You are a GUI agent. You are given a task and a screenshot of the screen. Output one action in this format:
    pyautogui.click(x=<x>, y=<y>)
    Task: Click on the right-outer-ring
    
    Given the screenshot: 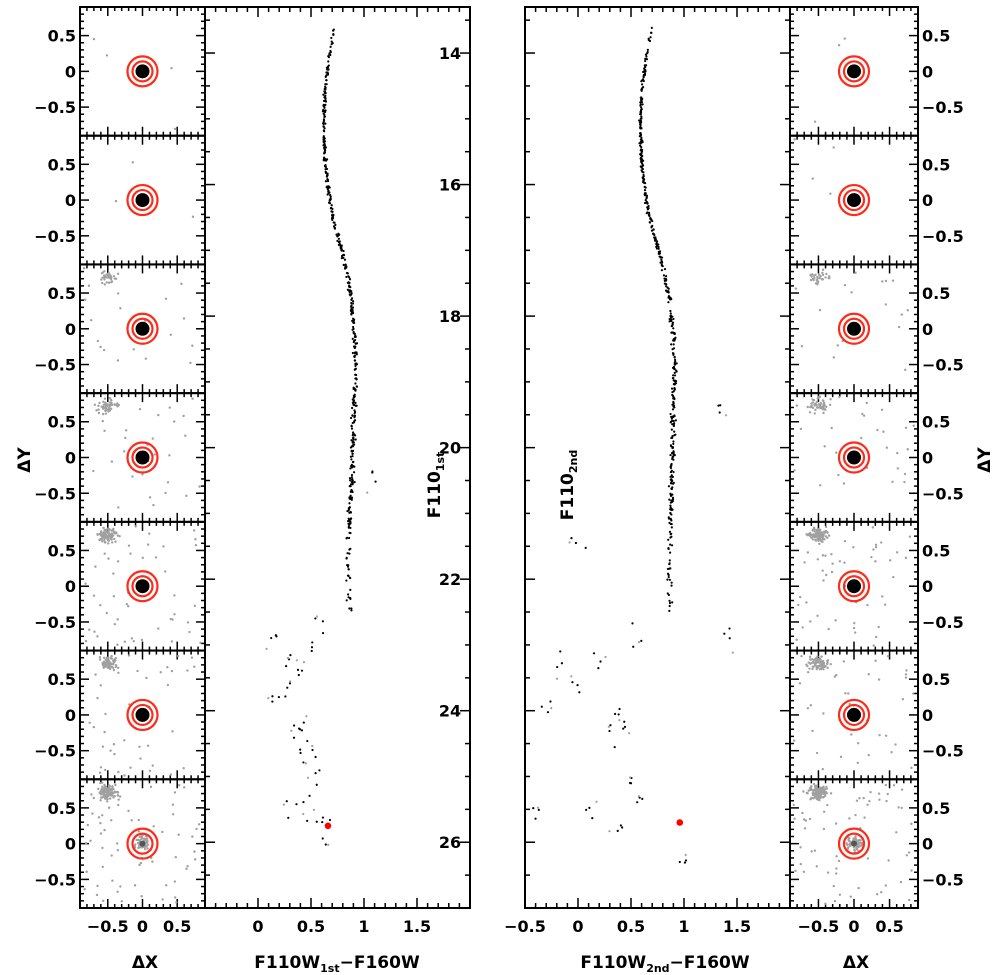 What is the action you would take?
    pyautogui.click(x=854, y=328)
    